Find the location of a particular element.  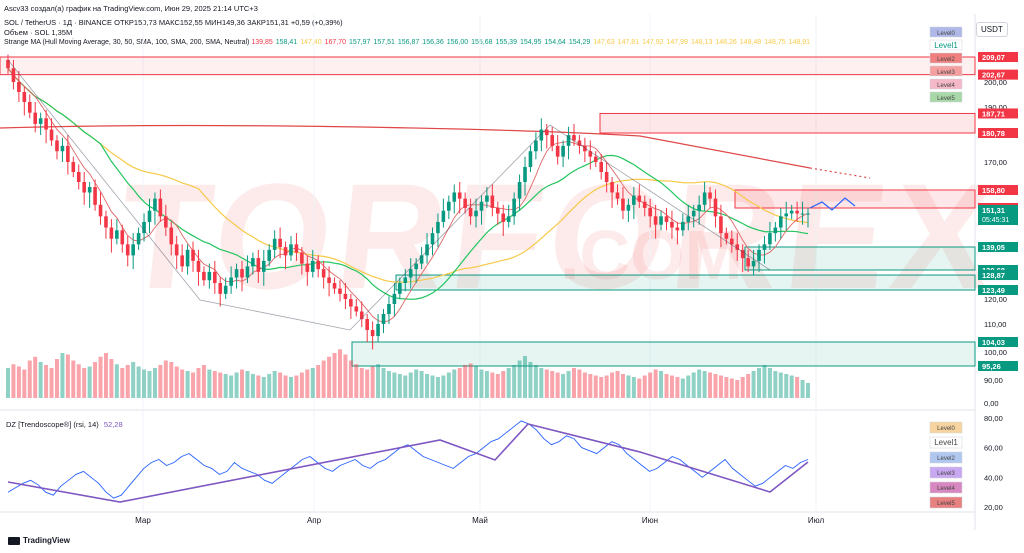

ma-value: 156,00 is located at coordinates (457, 42).